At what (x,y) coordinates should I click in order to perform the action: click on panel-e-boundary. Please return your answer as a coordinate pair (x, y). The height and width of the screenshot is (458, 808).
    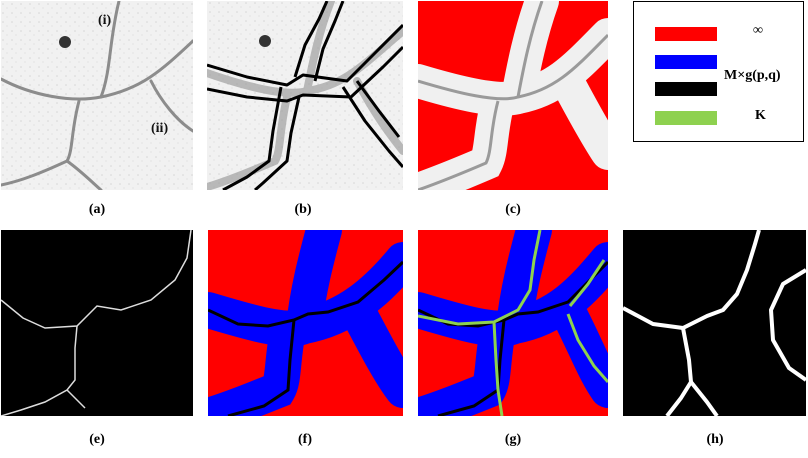
    Looking at the image, I should click on (97, 323).